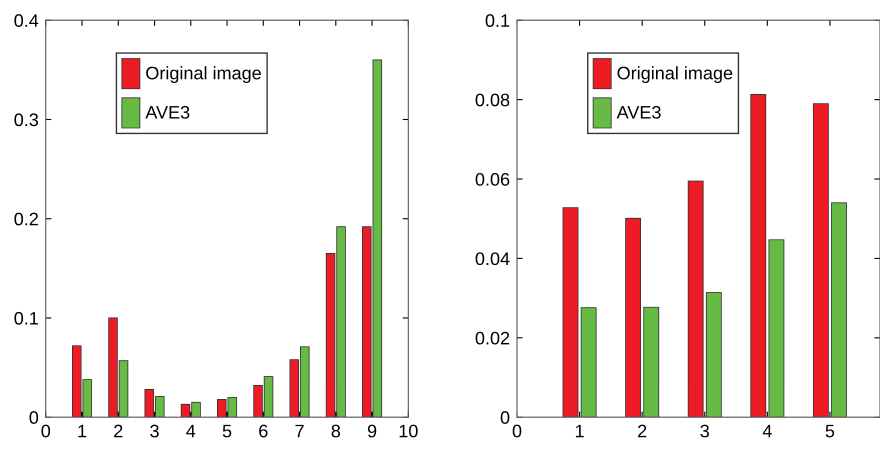 This screenshot has width=880, height=460. I want to click on x-tick-label: 6, so click(263, 431).